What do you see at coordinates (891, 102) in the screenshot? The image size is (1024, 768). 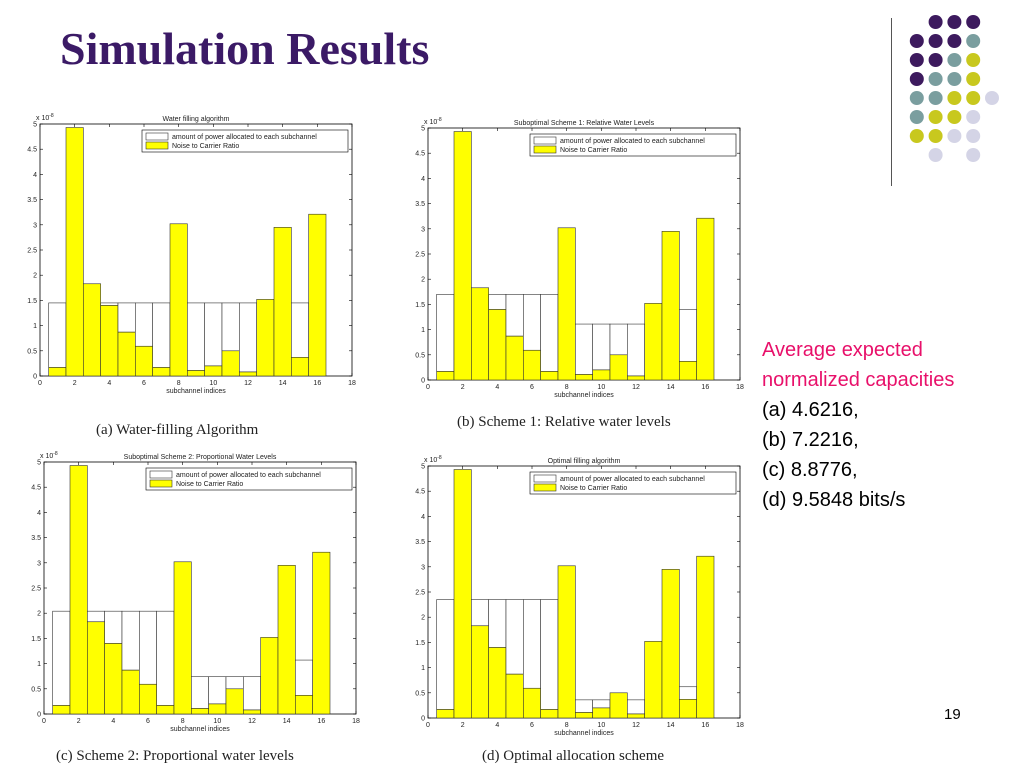 I see `divider-line` at bounding box center [891, 102].